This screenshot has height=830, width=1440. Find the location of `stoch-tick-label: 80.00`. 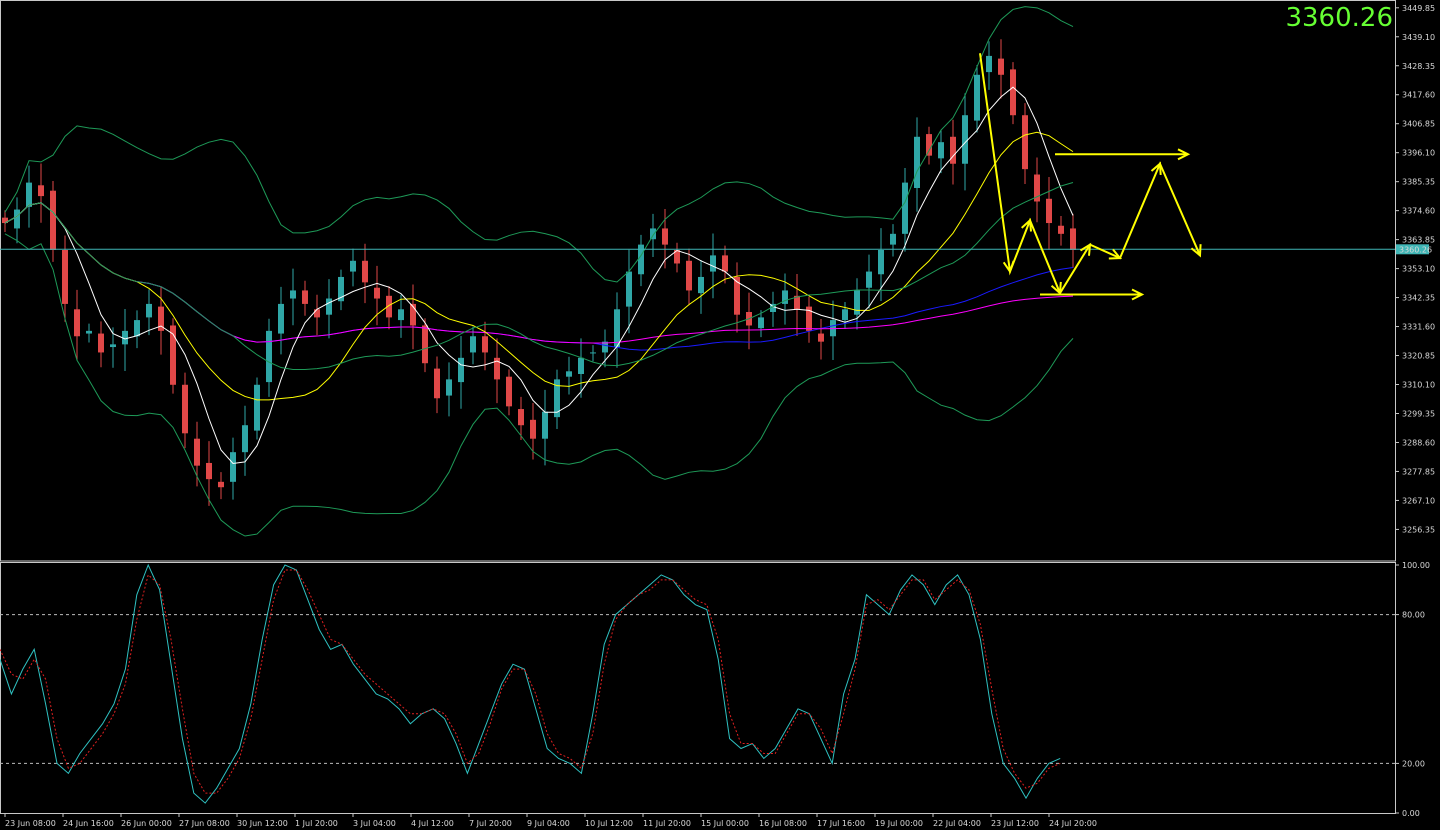

stoch-tick-label: 80.00 is located at coordinates (1413, 615).